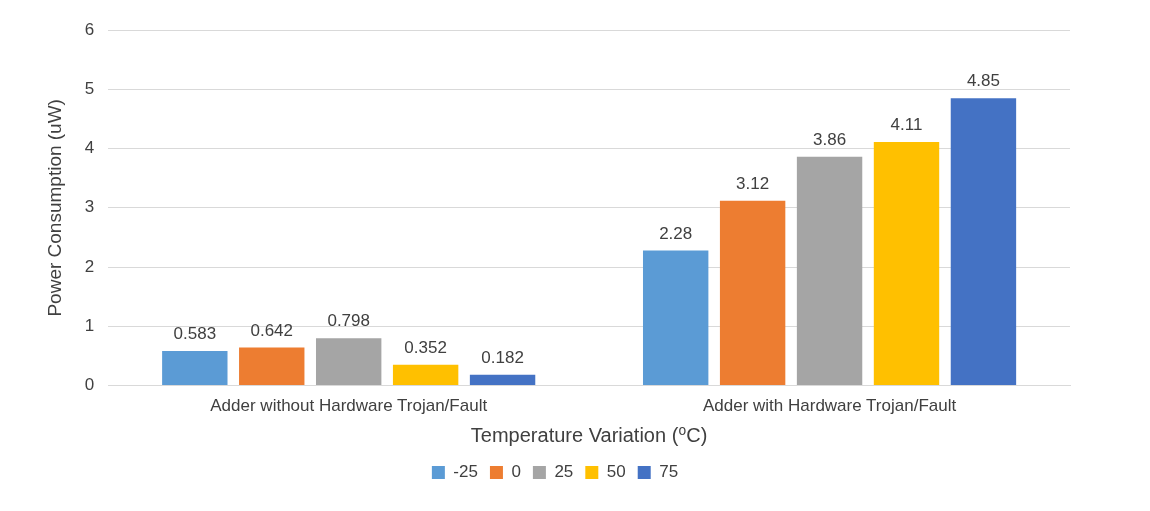  What do you see at coordinates (829, 406) in the screenshot?
I see `x-tick-label: Adder with Hardware Trojan/Fault` at bounding box center [829, 406].